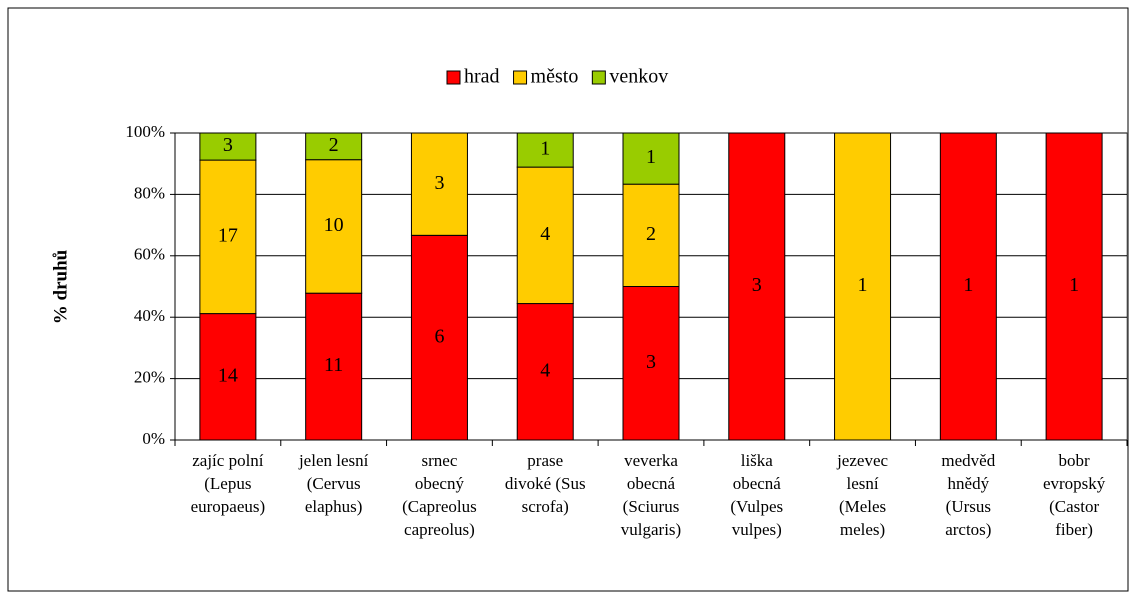 The image size is (1136, 599). I want to click on x-tick-label: scrofa), so click(545, 506).